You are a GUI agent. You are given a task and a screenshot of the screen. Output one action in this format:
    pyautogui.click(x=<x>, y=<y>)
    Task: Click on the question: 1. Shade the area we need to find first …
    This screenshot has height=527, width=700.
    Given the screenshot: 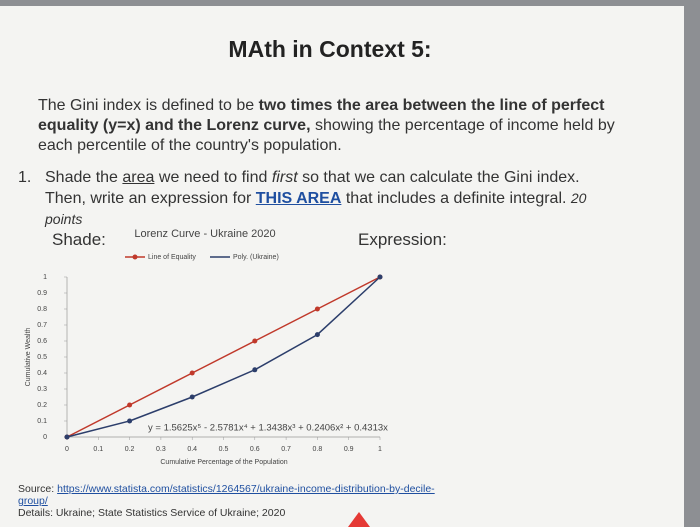 What is the action you would take?
    pyautogui.click(x=318, y=197)
    